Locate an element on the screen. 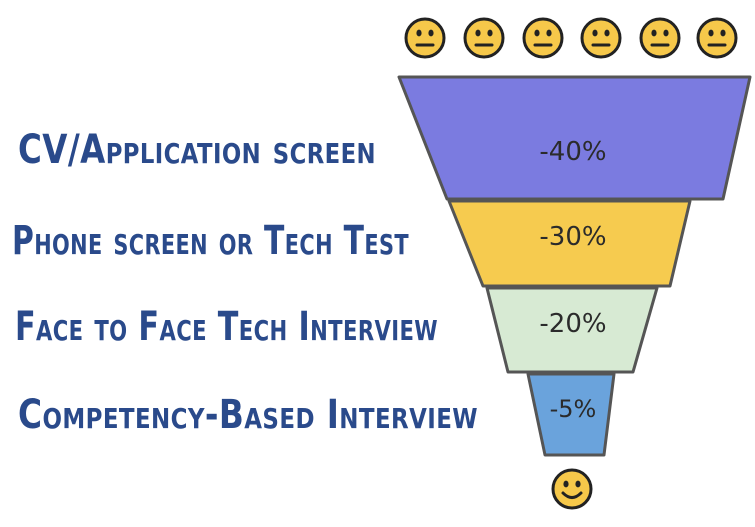 The width and height of the screenshot is (755, 527). stage-label-competency: Competency-Based Interview is located at coordinates (248, 415).